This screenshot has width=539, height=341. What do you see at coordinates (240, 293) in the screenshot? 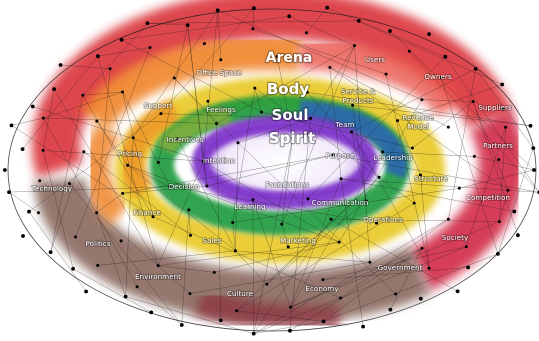
I see `label-culture: Culture` at bounding box center [240, 293].